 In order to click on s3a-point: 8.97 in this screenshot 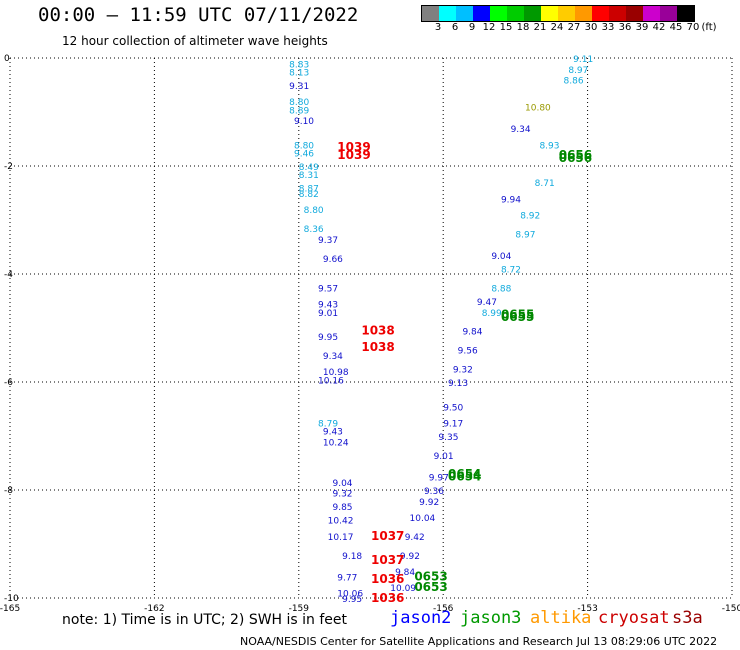, I will do `click(578, 71)`.